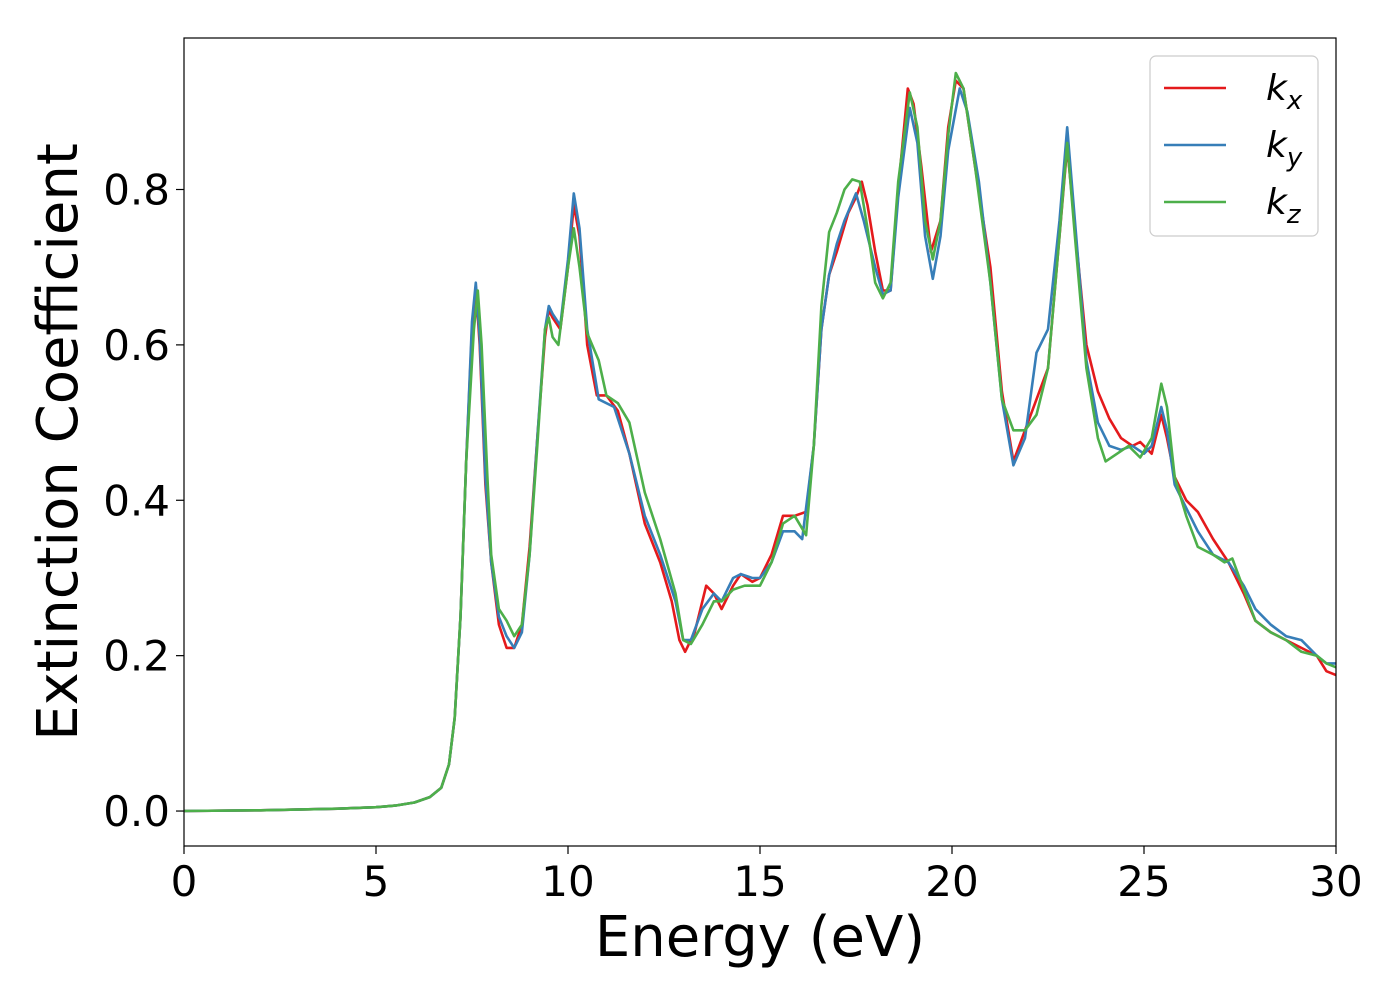 This screenshot has width=1400, height=1000. I want to click on x-tick-label: 20, so click(951, 881).